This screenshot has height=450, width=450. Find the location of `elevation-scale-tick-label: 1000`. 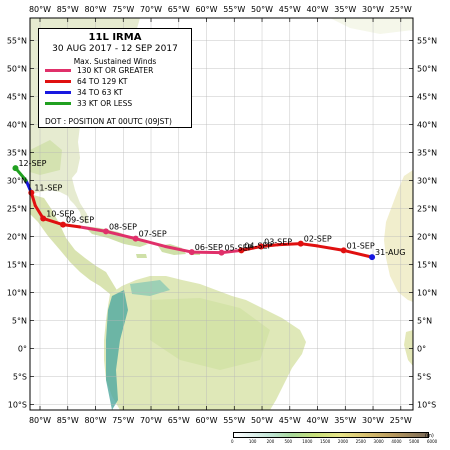

elevation-scale-tick-label: 1000 is located at coordinates (307, 441).